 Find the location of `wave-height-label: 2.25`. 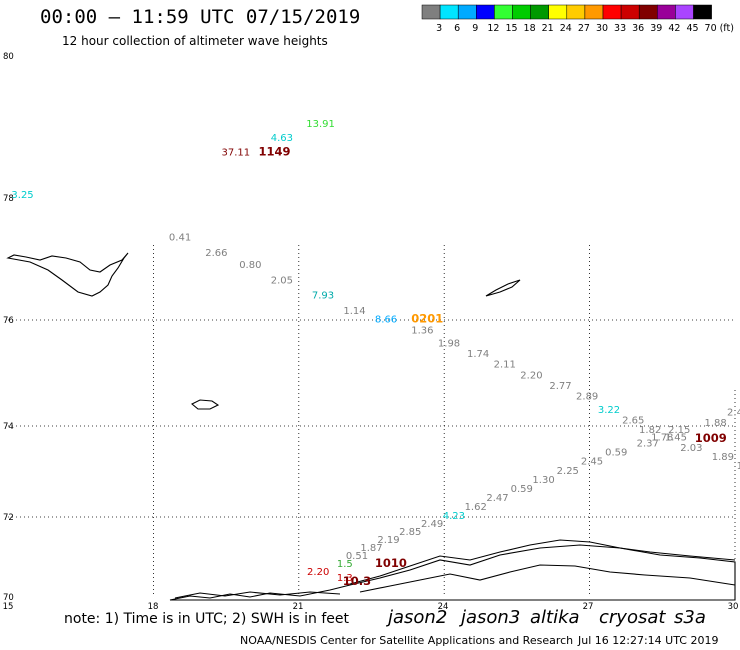

wave-height-label: 2.25 is located at coordinates (568, 471).